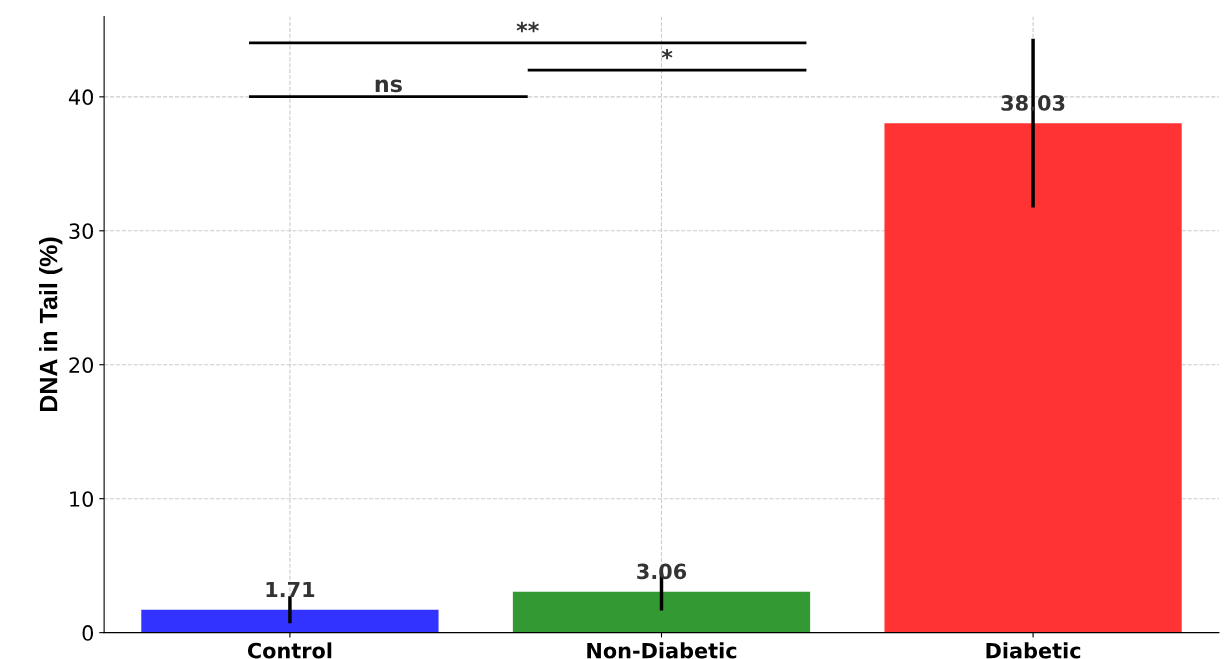  Describe the element at coordinates (82, 499) in the screenshot. I see `y-tick-label: 10` at that location.